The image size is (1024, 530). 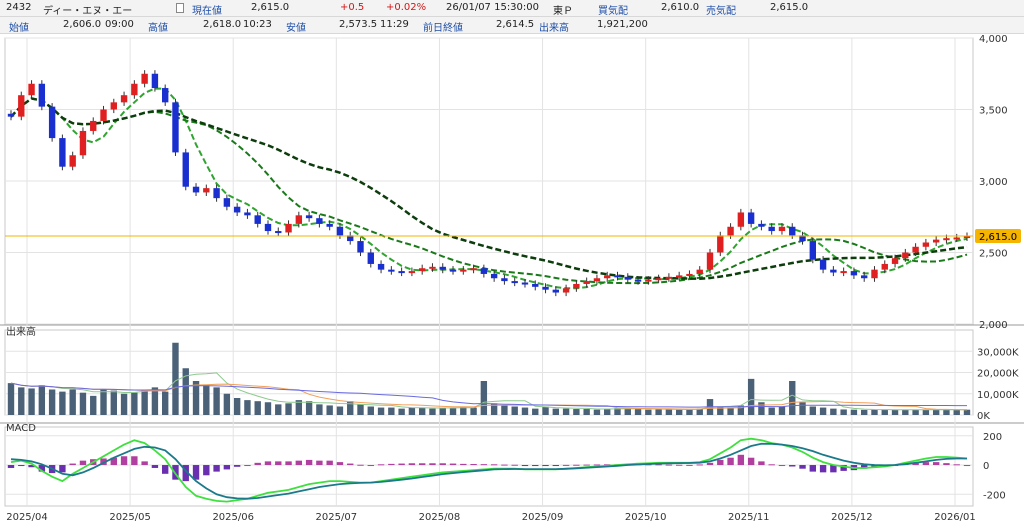 I want to click on volume-tick-label: 20,000K, so click(x=998, y=374).